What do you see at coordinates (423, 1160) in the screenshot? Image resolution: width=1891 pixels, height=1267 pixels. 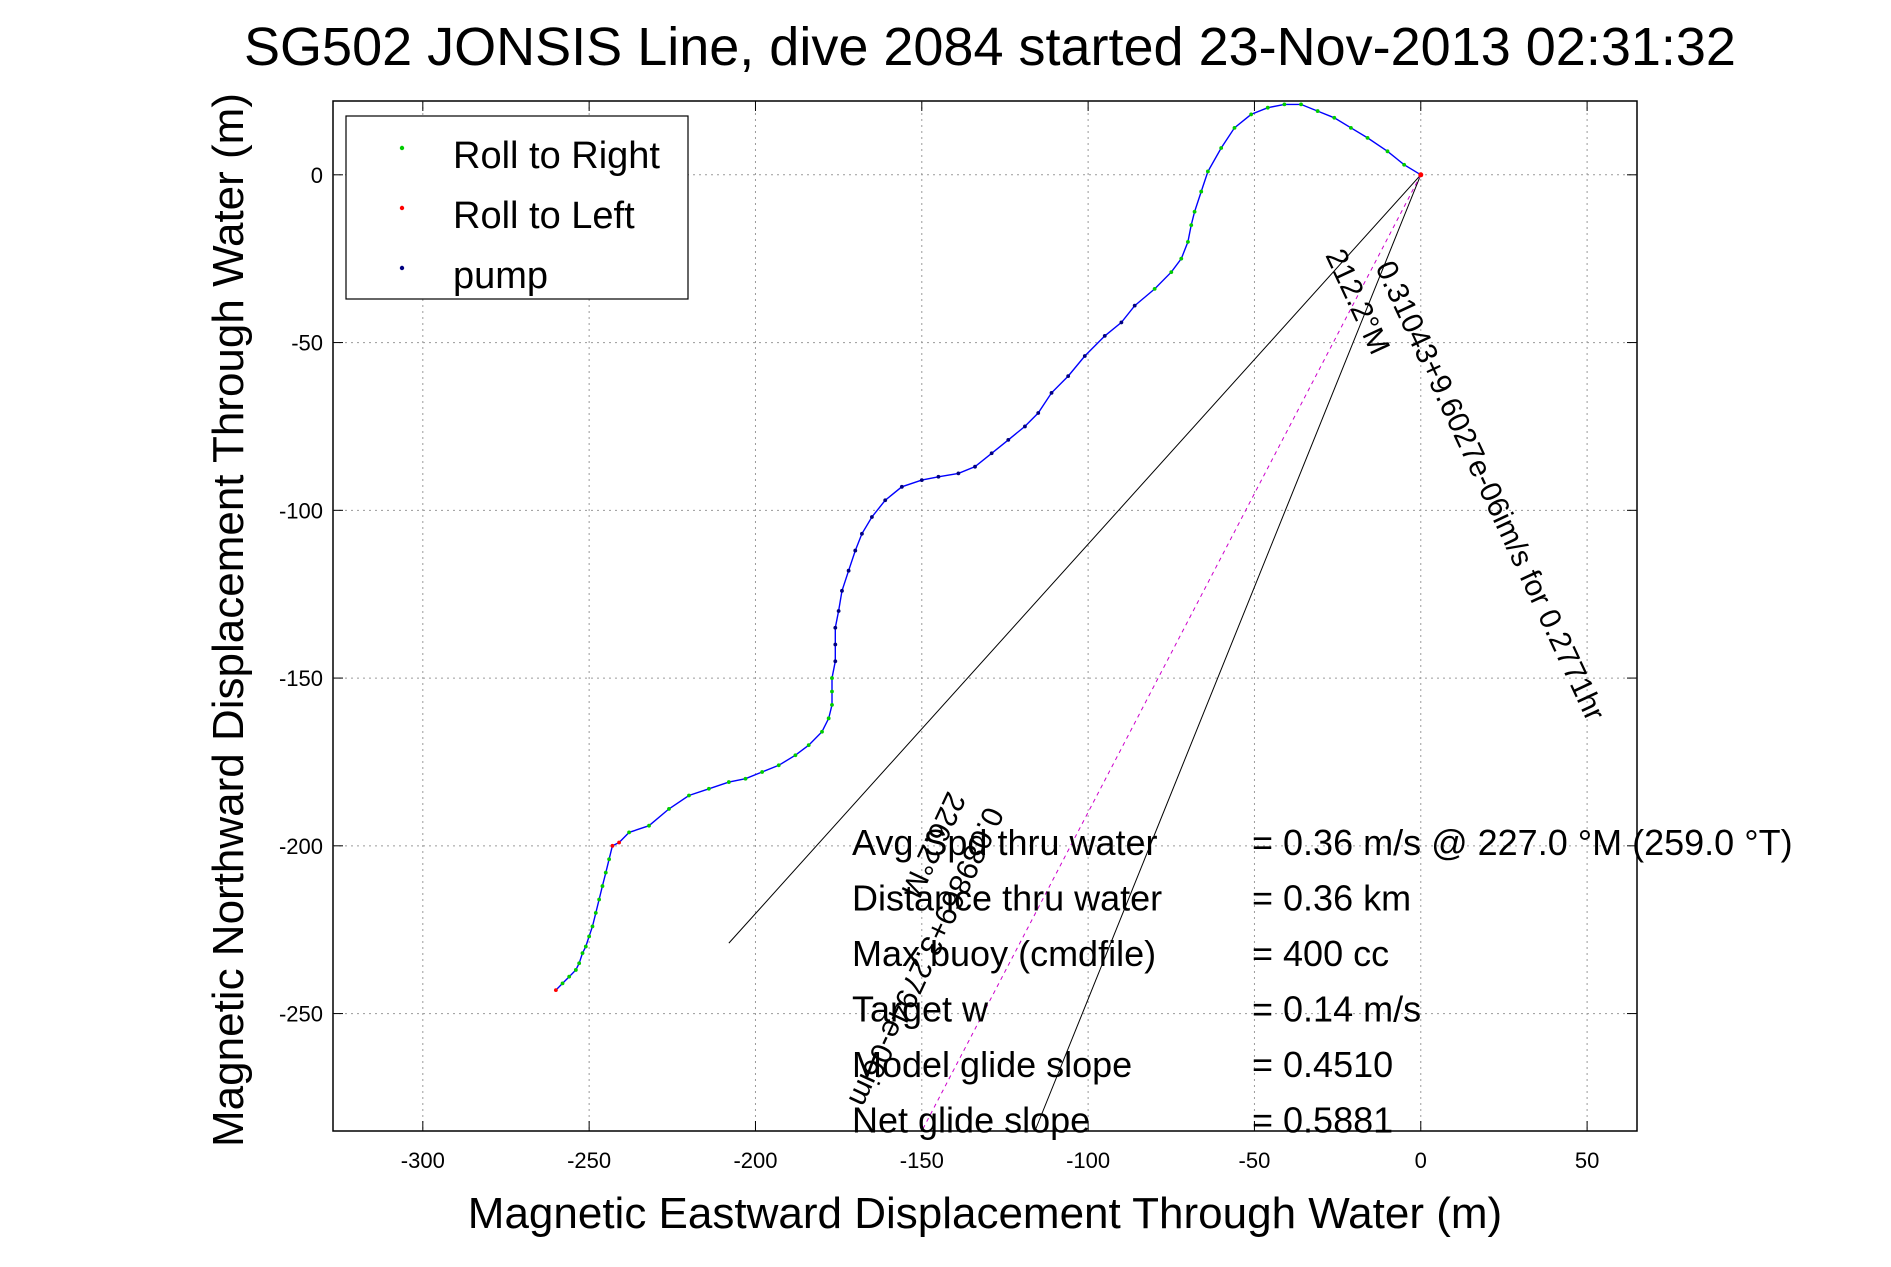 I see `x-tick-label: -300` at bounding box center [423, 1160].